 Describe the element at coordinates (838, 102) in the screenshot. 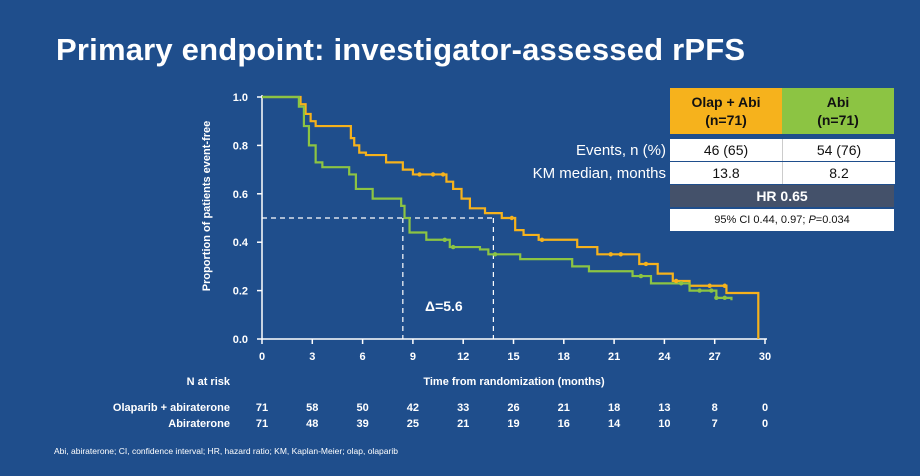

I see `abi-header-line: Abi` at that location.